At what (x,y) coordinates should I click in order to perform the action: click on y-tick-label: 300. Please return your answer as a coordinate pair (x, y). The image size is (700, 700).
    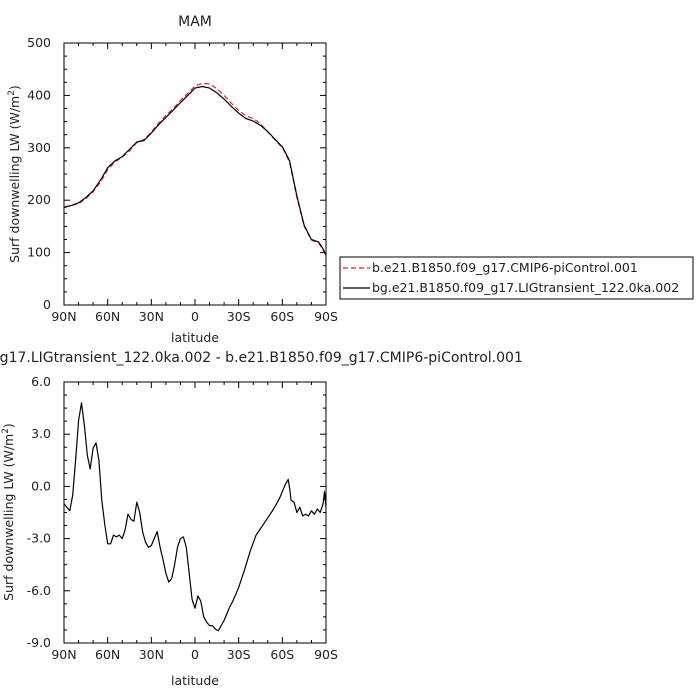
    Looking at the image, I should click on (39, 147).